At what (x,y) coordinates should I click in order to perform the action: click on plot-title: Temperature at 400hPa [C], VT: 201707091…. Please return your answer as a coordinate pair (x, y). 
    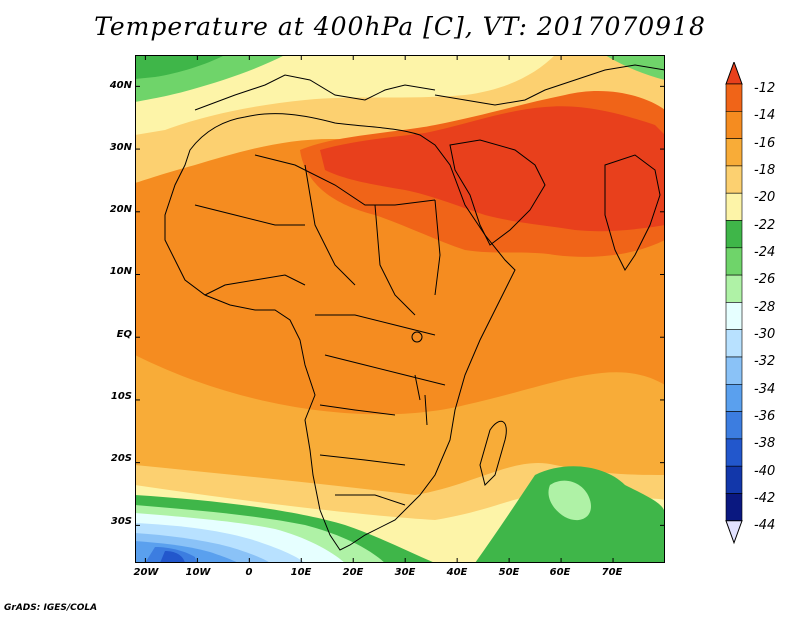
    Looking at the image, I should click on (400, 26).